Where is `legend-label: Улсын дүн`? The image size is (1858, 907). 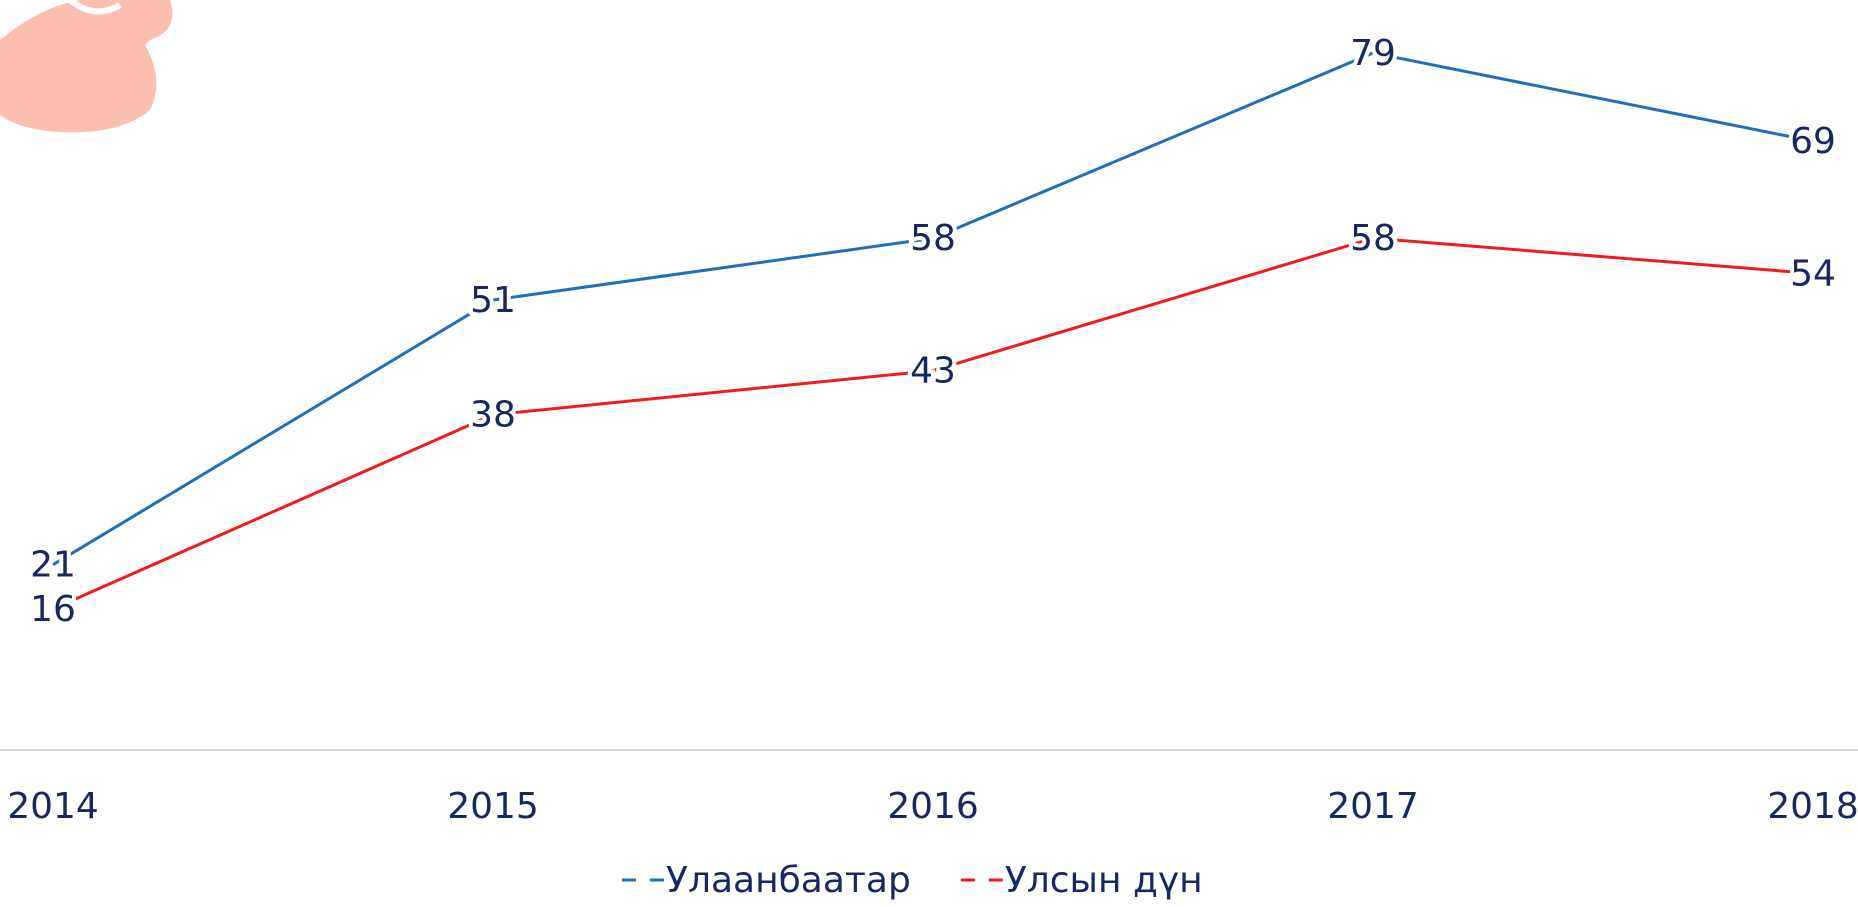
legend-label: Улсын дүн is located at coordinates (1104, 880).